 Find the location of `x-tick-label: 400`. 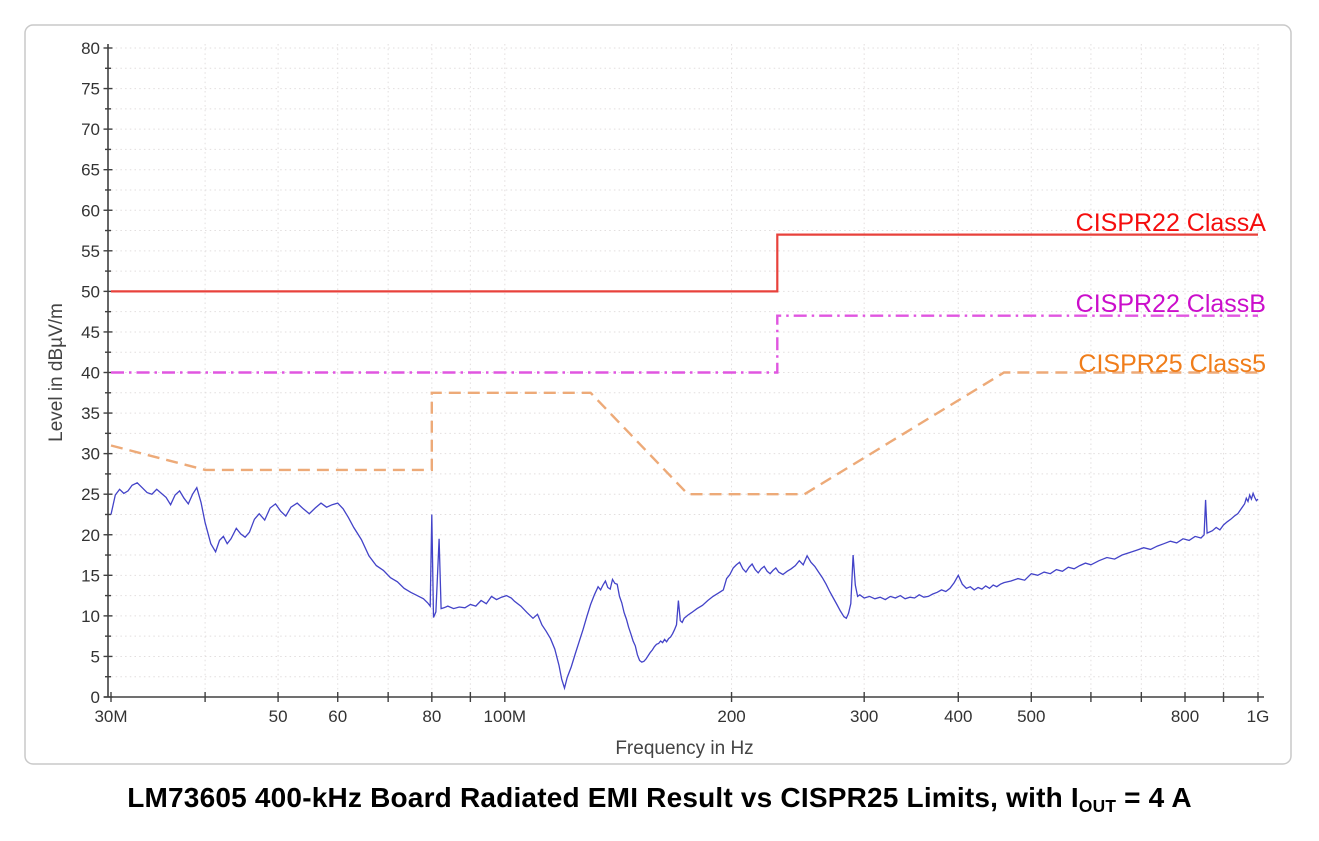

x-tick-label: 400 is located at coordinates (958, 716).